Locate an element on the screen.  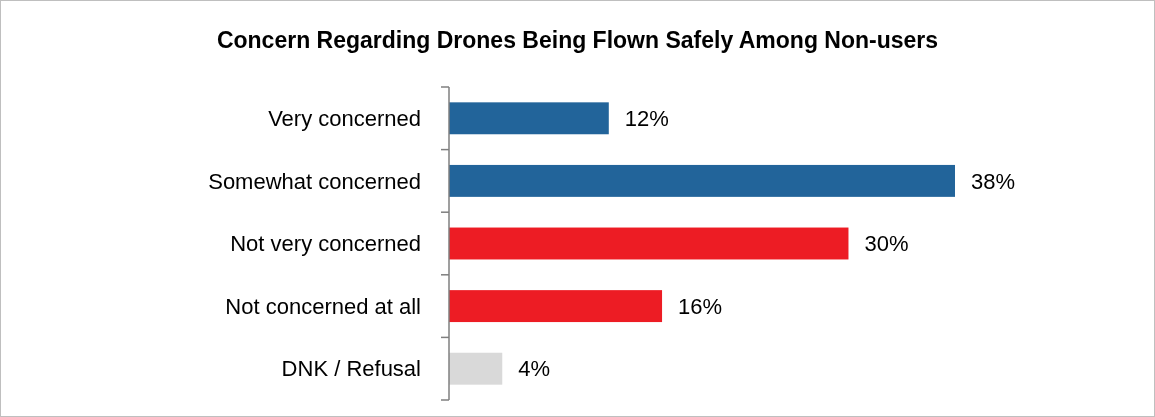
data-label: 30% is located at coordinates (886, 244).